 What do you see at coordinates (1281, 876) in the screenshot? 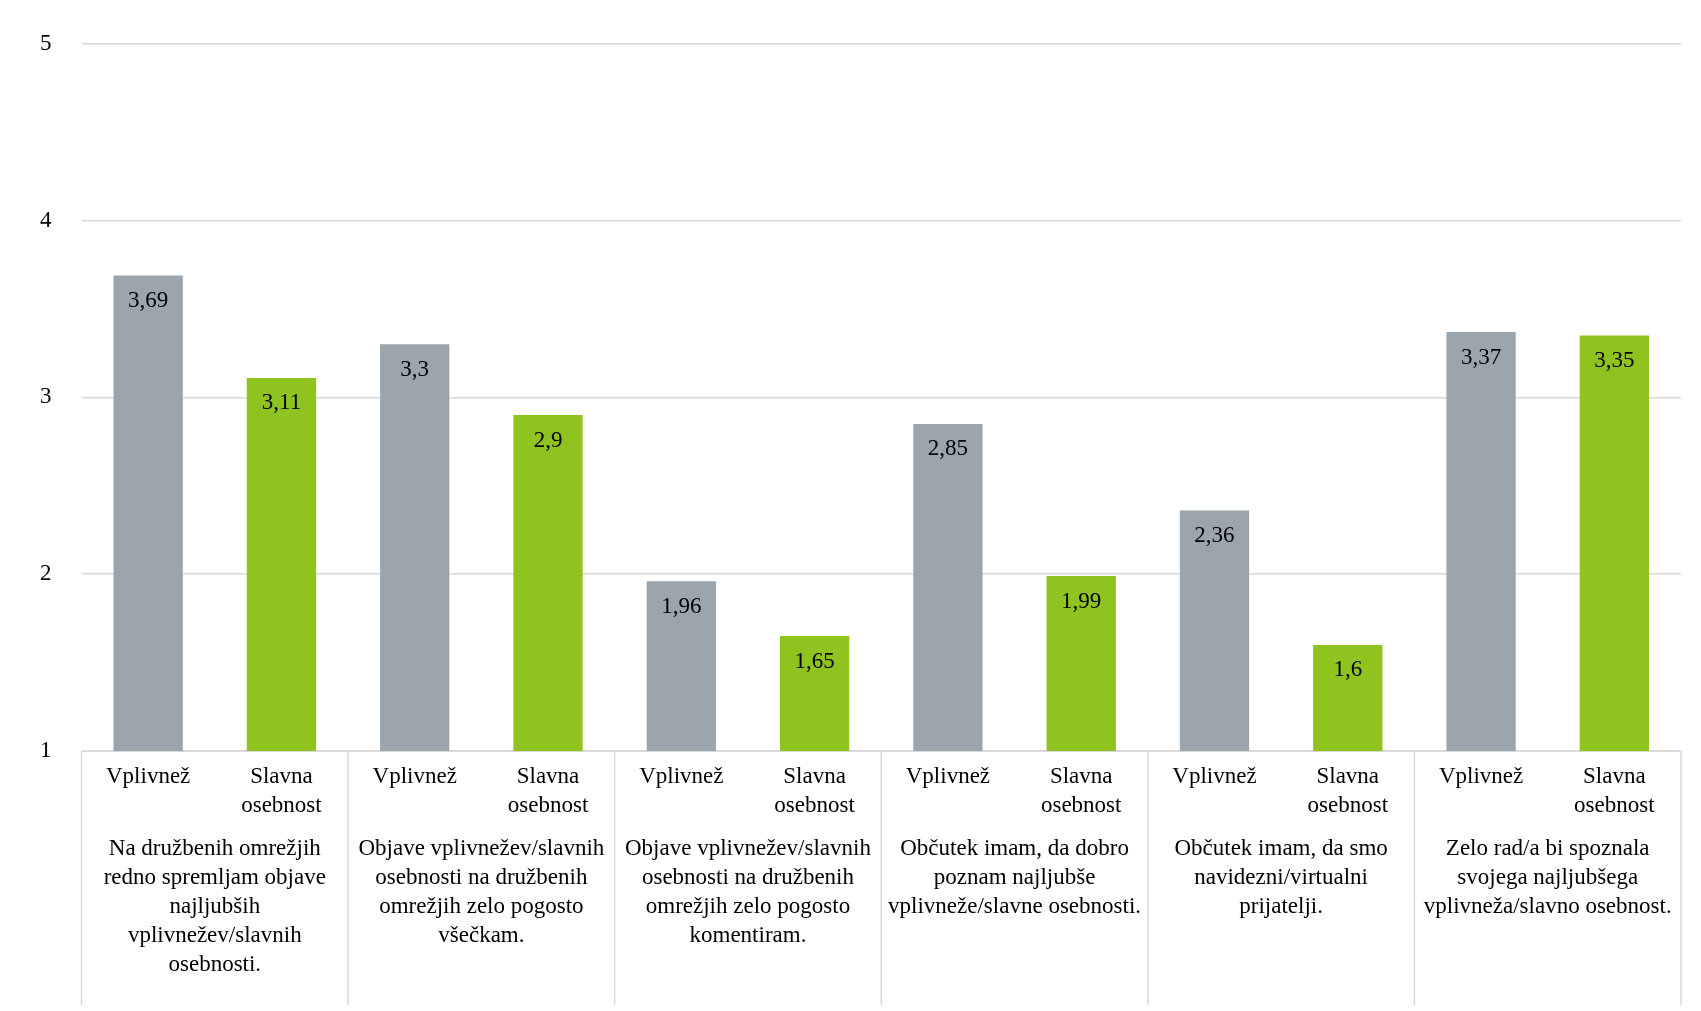
I see `x-tick-label: Občutek imam, da smo navidezni/virtualni prijatelji.` at bounding box center [1281, 876].